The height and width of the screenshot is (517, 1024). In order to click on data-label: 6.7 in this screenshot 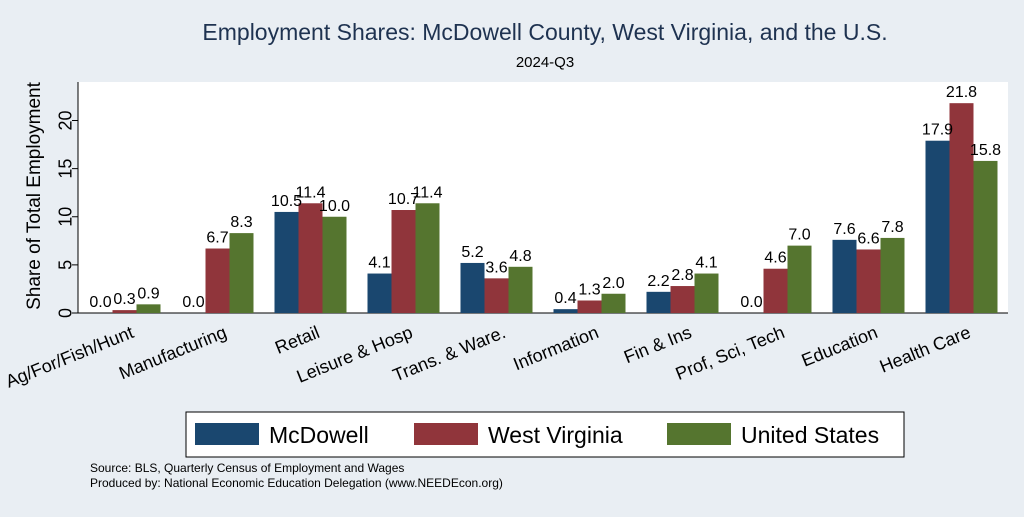, I will do `click(217, 238)`.